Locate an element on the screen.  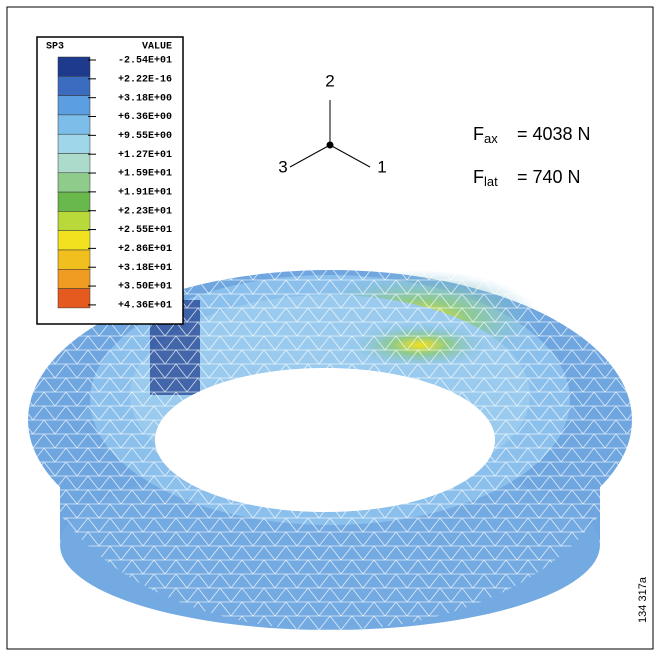
forces: Fax = 4038 N Flat = 740 N is located at coordinates (532, 157).